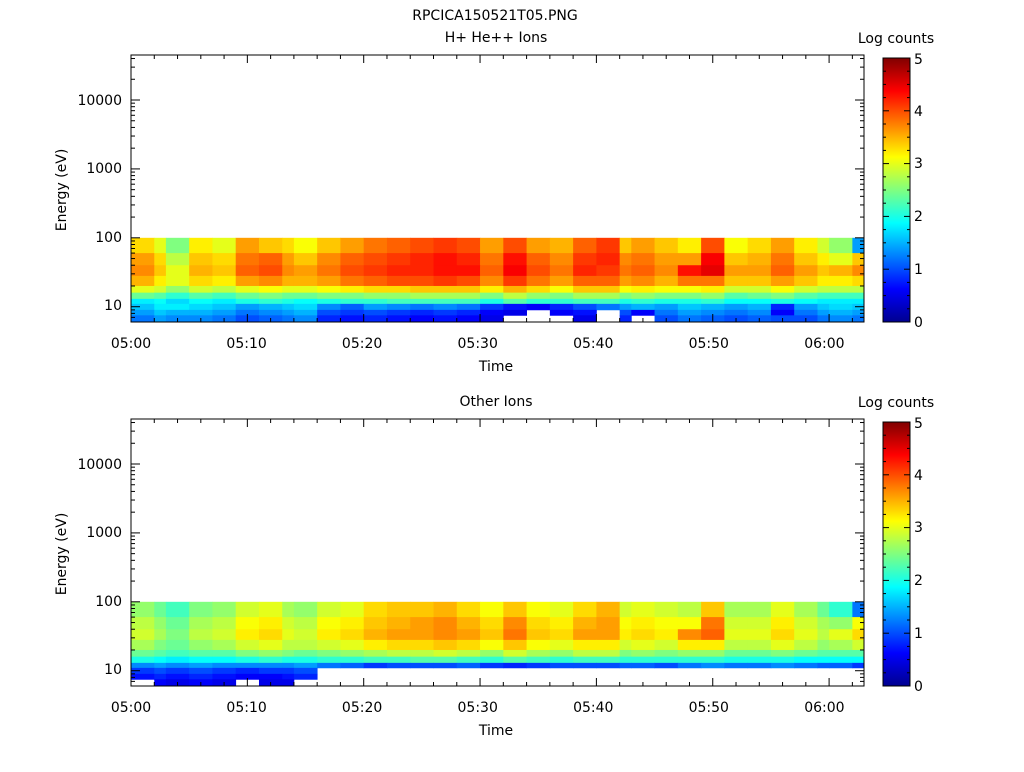 This screenshot has width=1024, height=772. I want to click on x-tick-label: 05:30, so click(478, 708).